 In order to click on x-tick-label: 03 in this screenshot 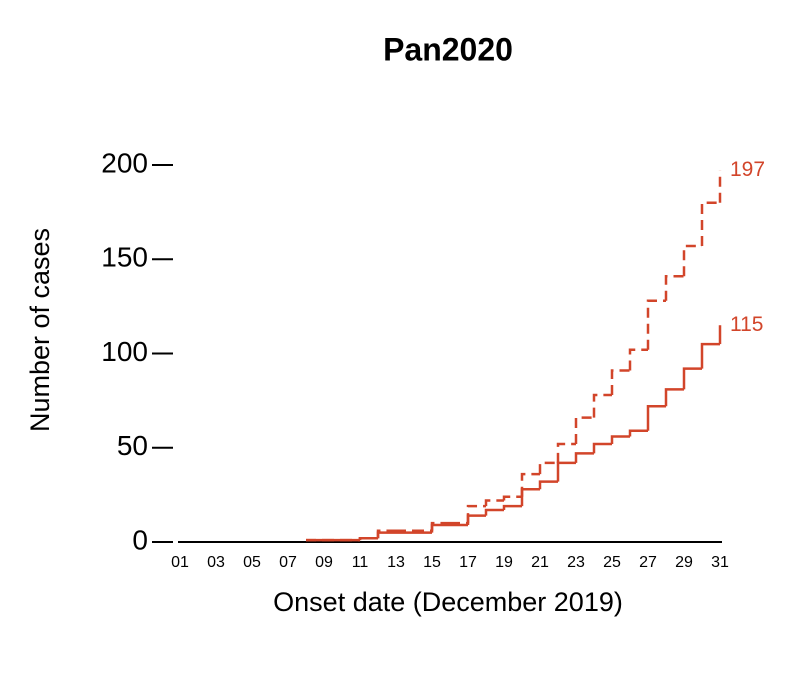, I will do `click(216, 562)`.